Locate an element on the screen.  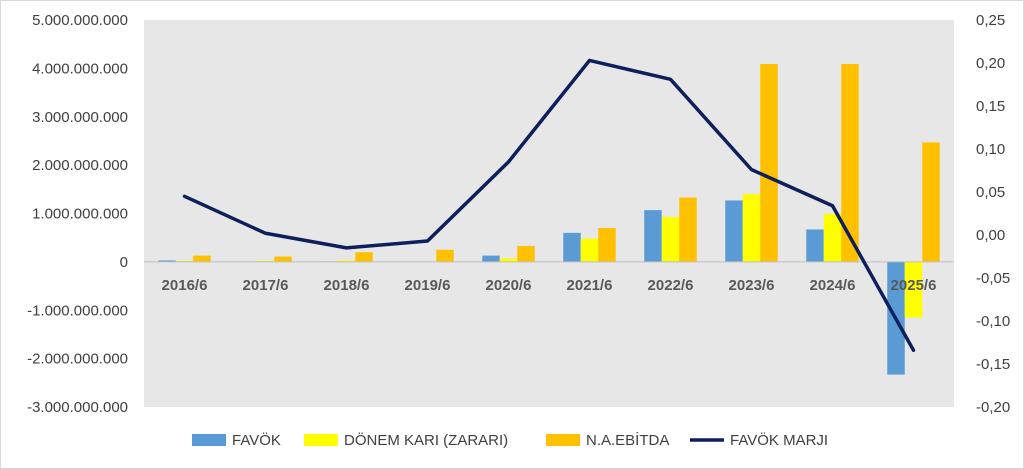
x-axis-tick-label: 2018/6 is located at coordinates (347, 285).